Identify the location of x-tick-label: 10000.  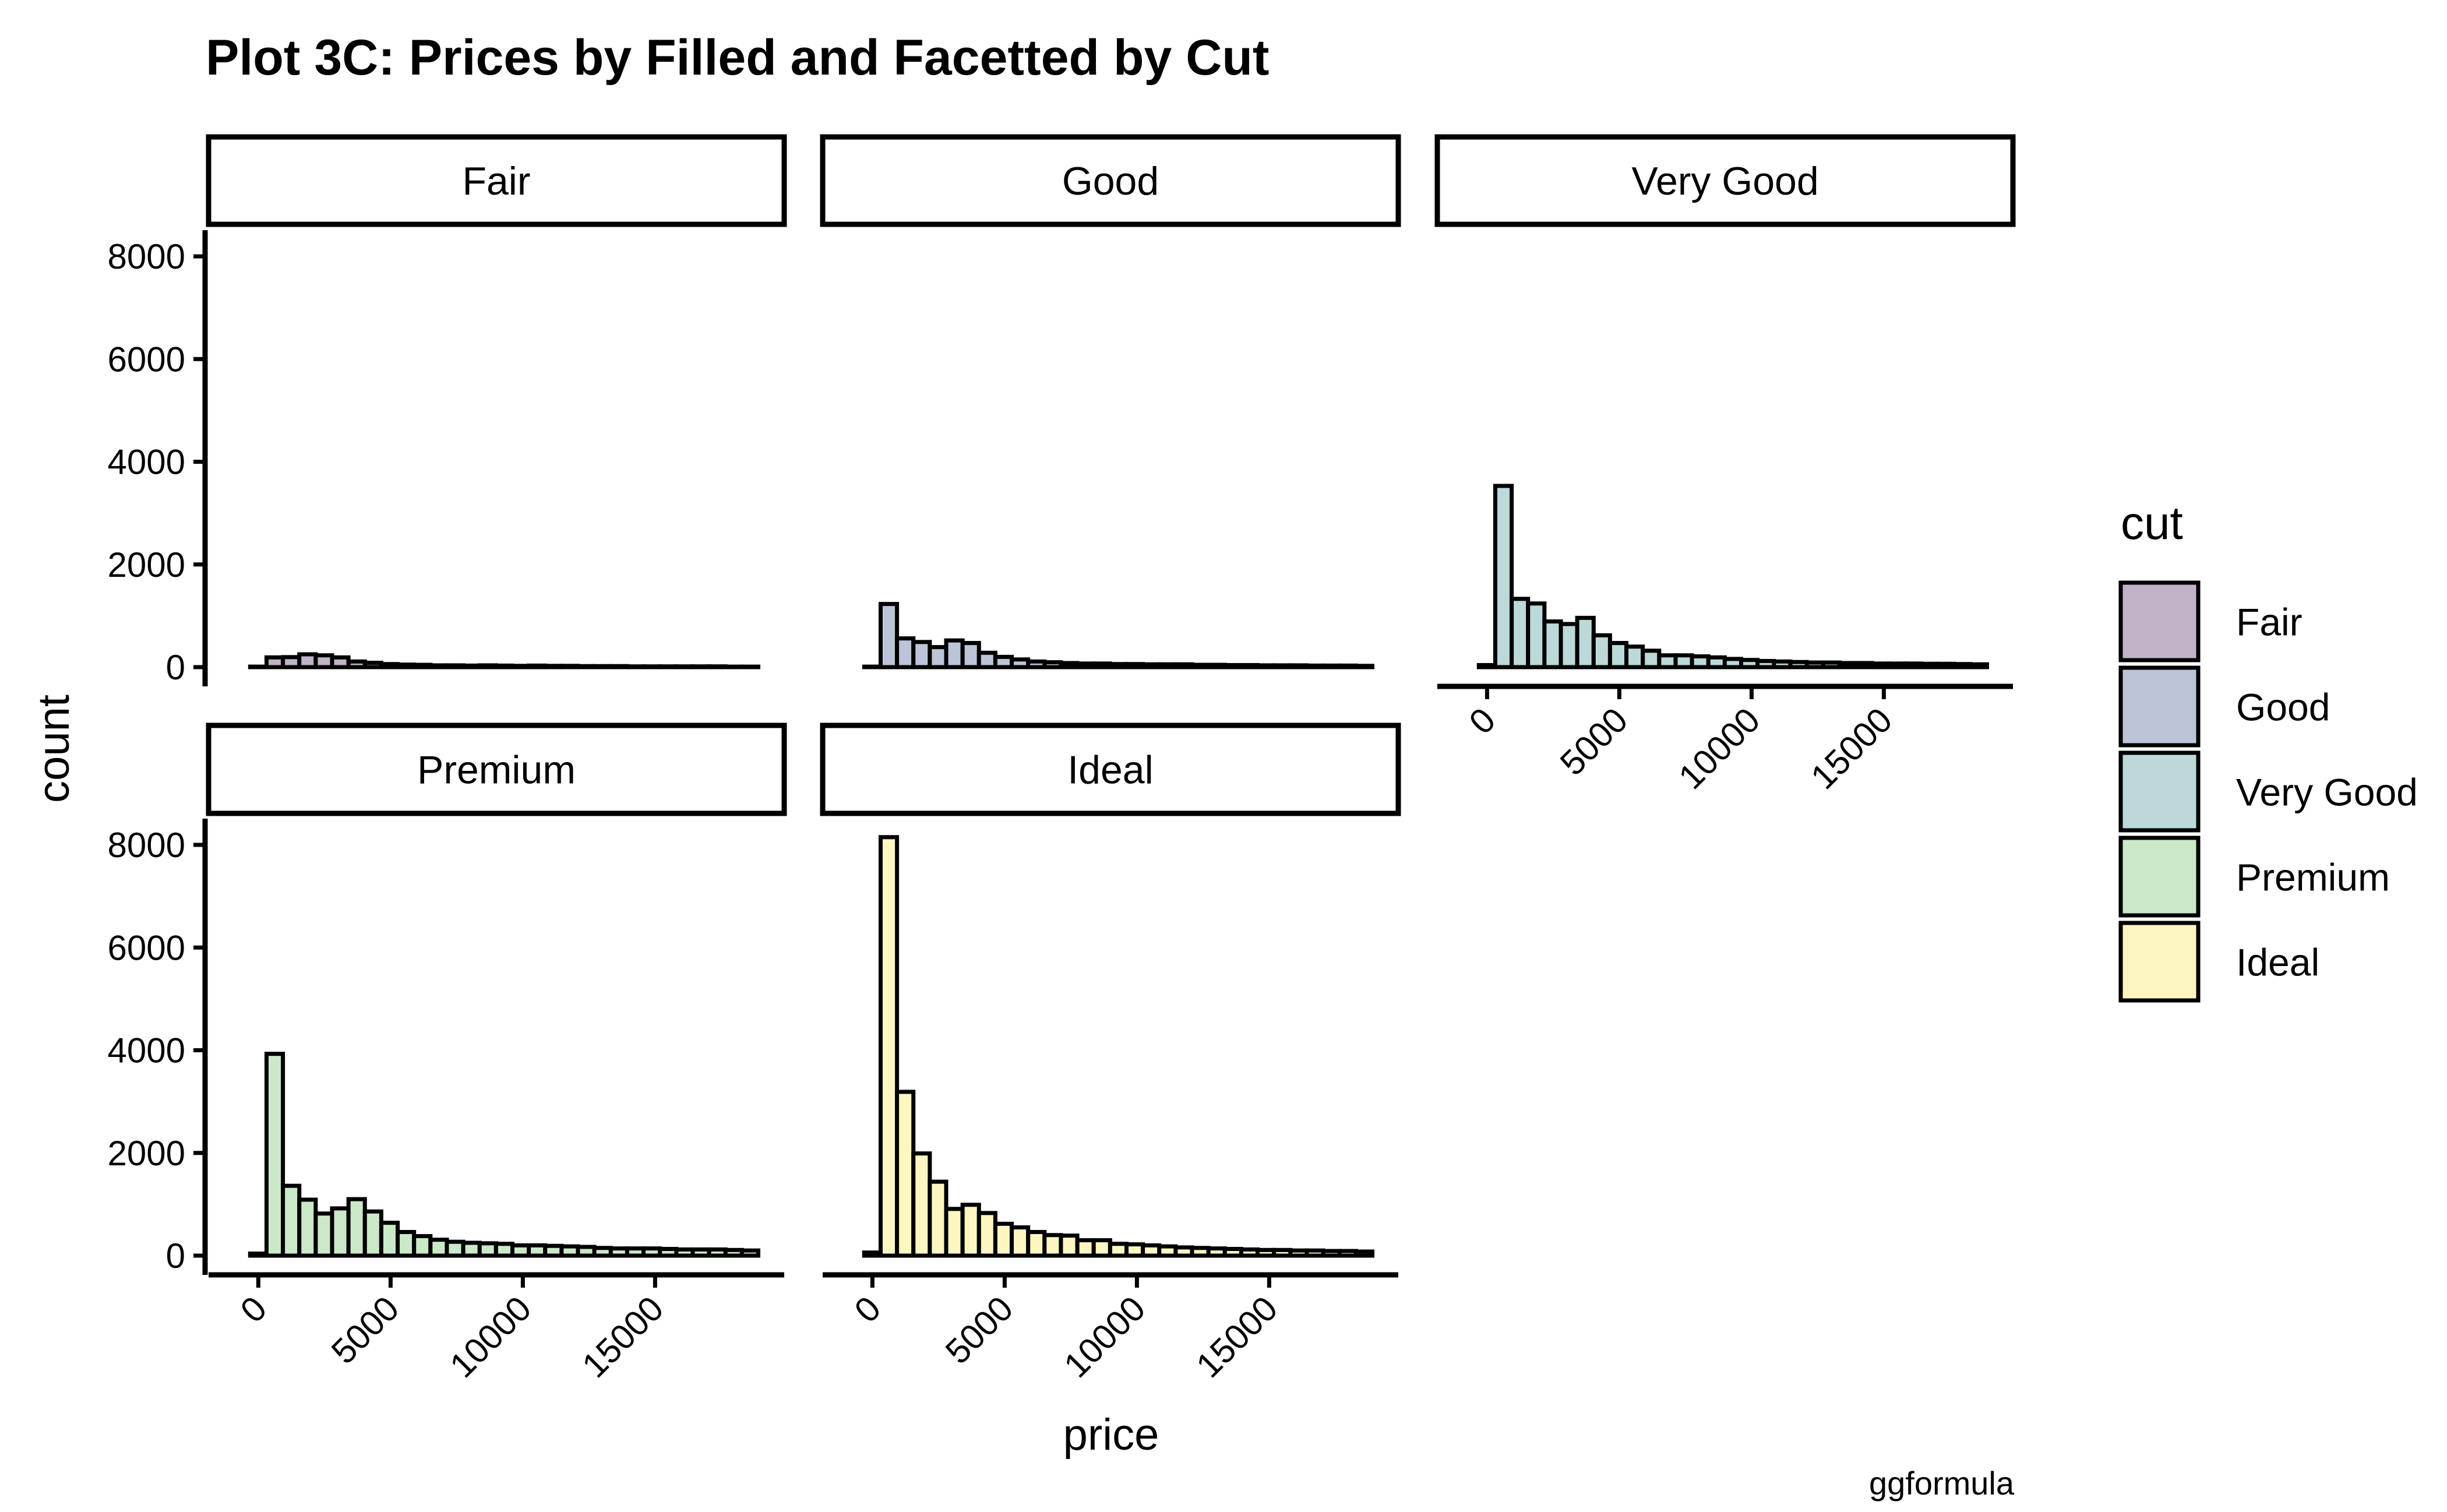
(1719, 748).